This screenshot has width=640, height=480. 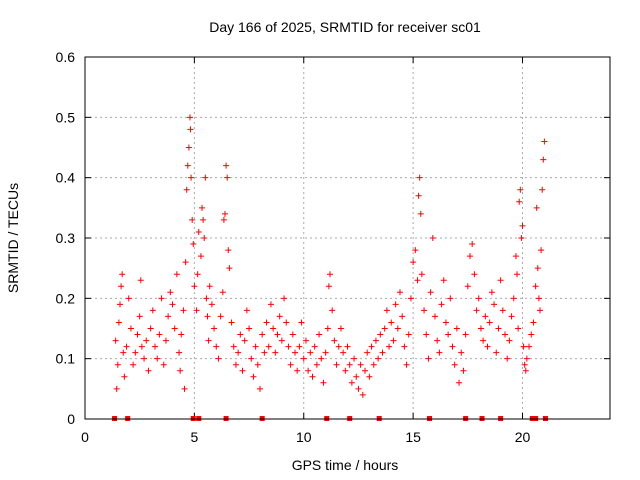 I want to click on x-tick-label: 0, so click(x=85, y=437).